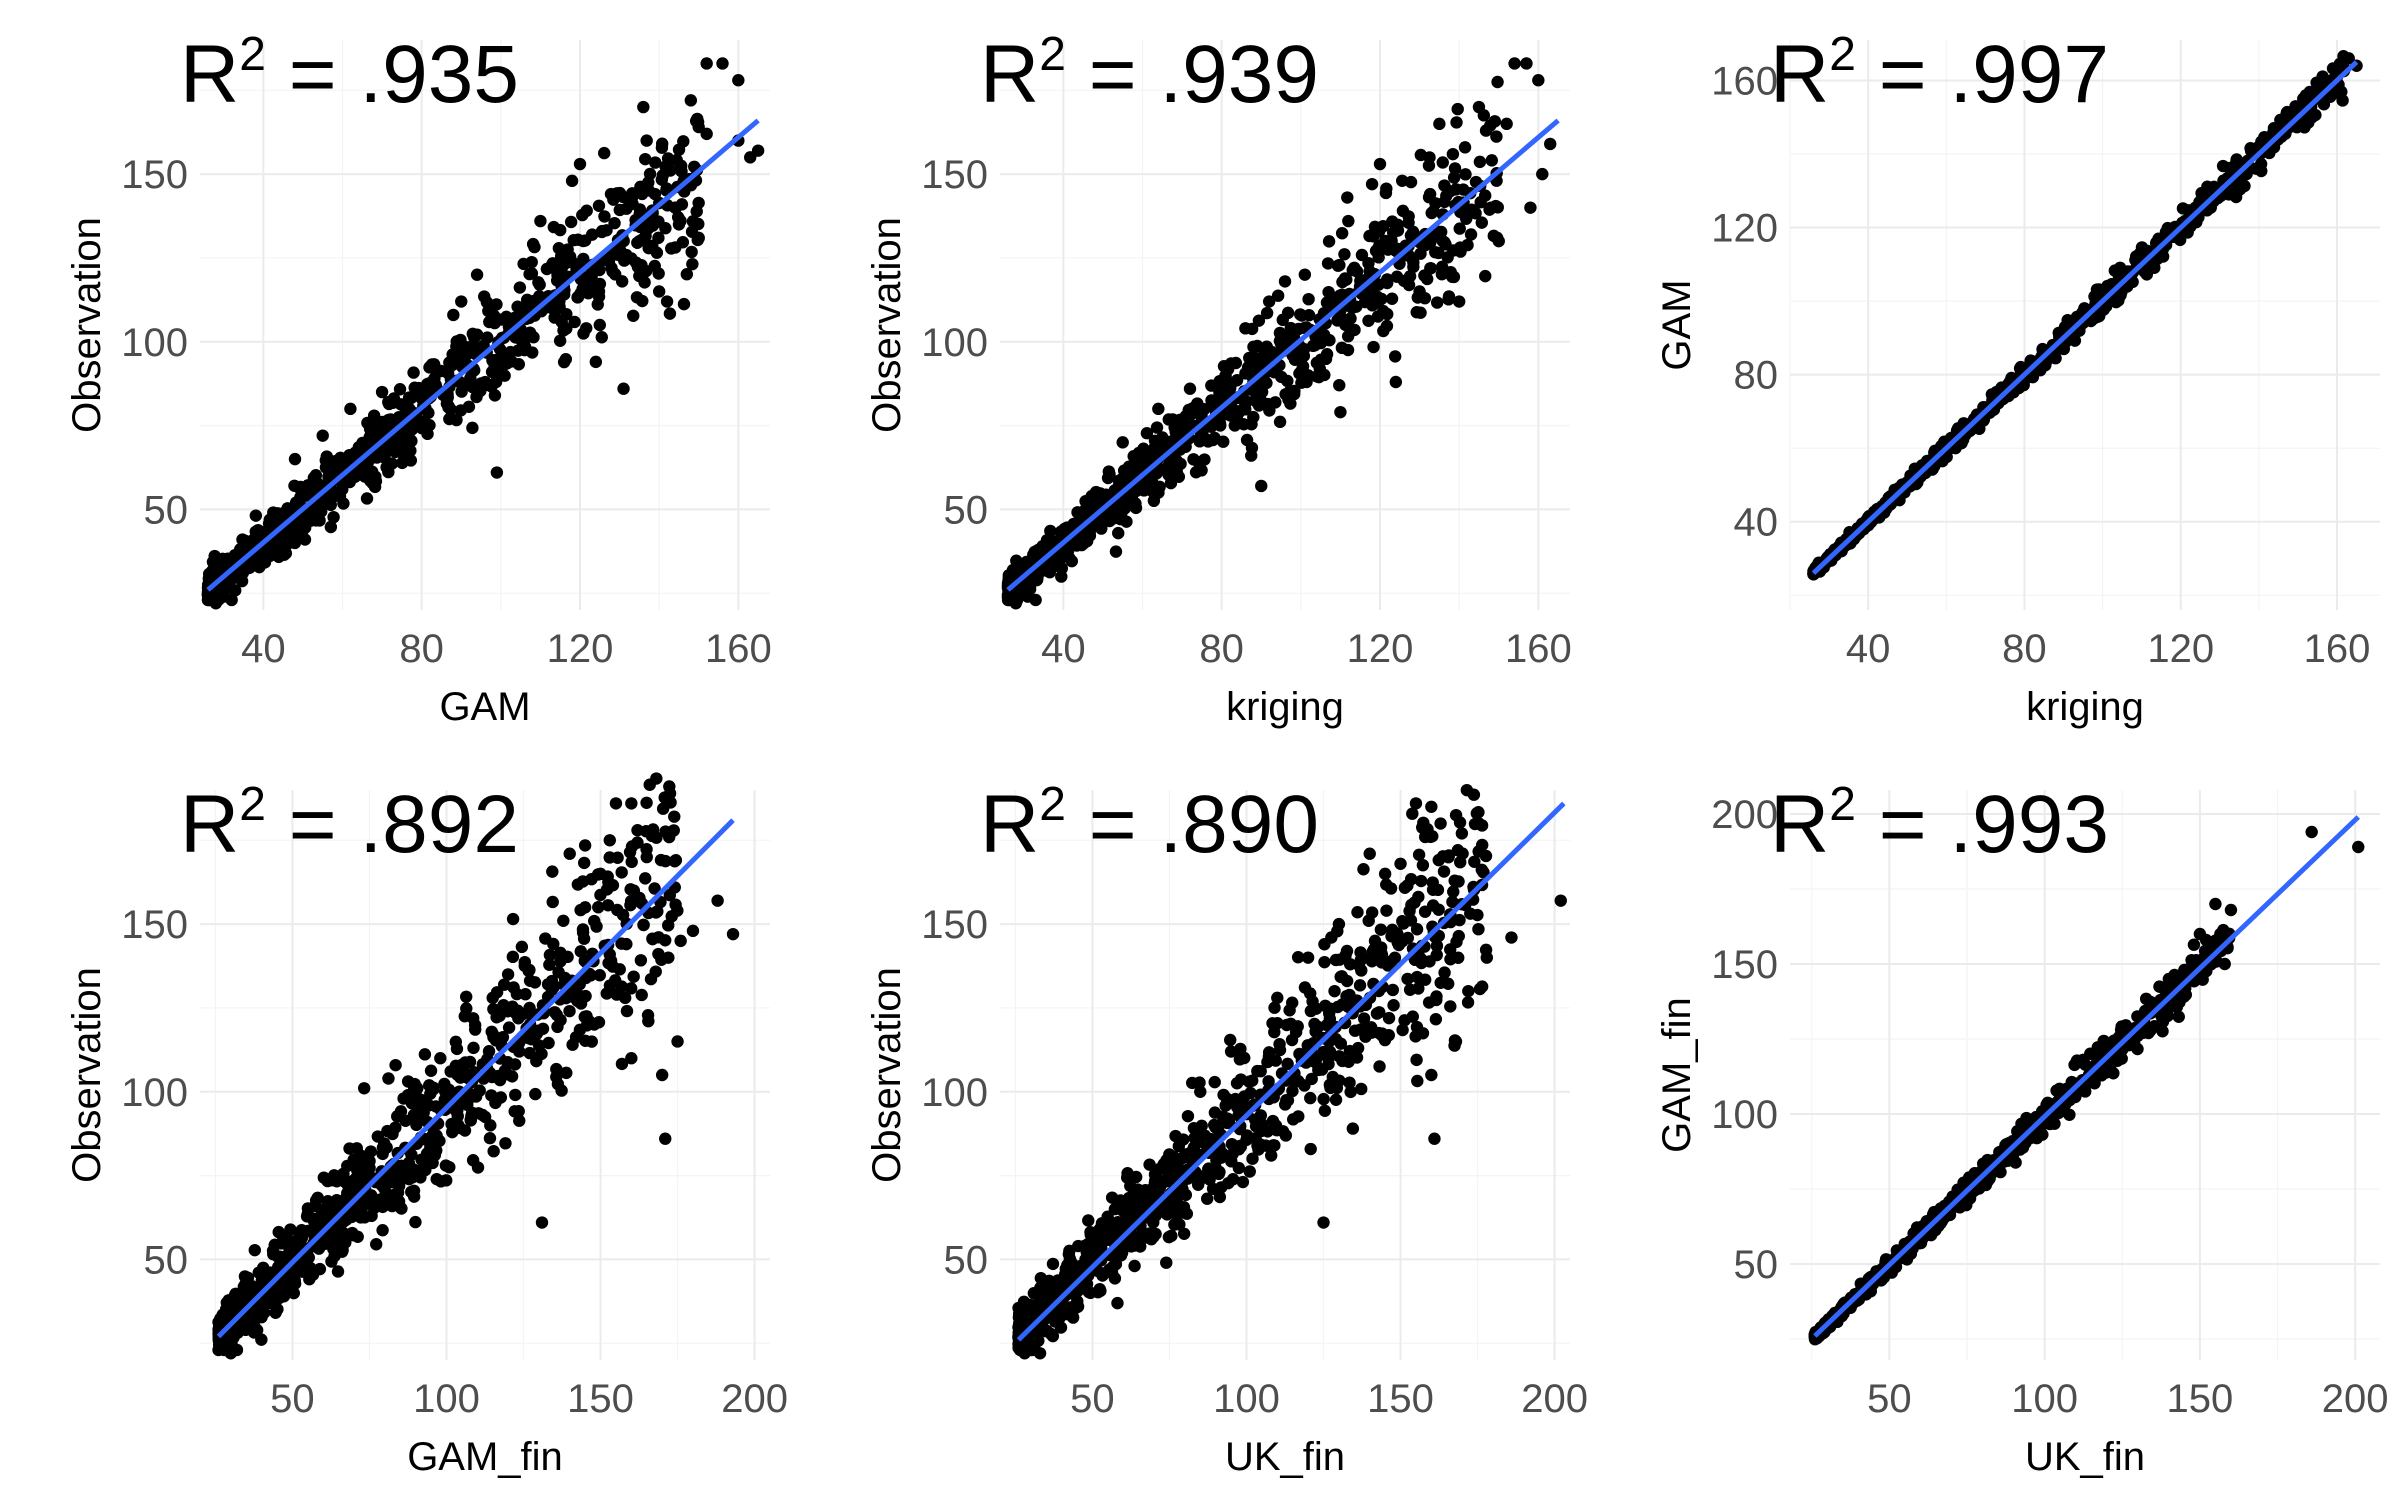 Image resolution: width=2400 pixels, height=1500 pixels. What do you see at coordinates (2337, 649) in the screenshot?
I see `x-tick-label: 160` at bounding box center [2337, 649].